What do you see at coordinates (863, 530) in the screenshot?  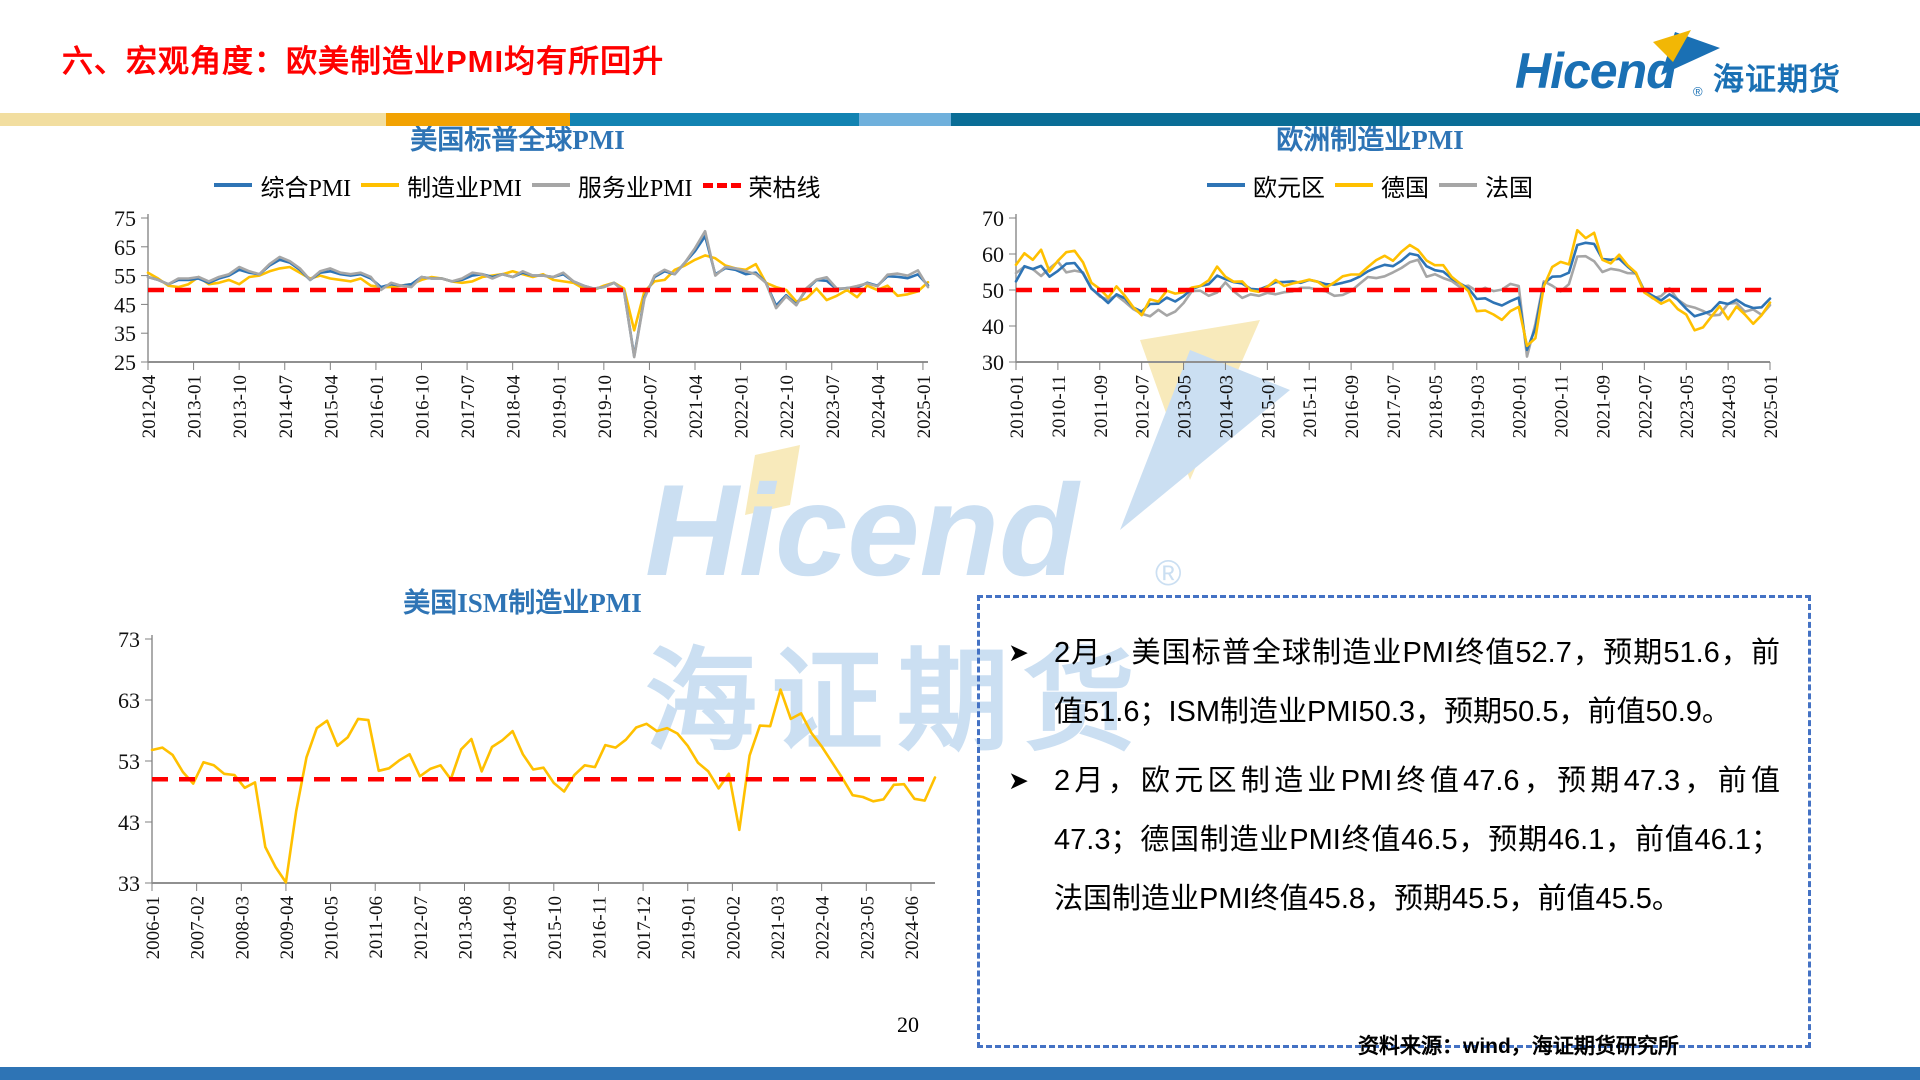 I see `watermark-brand: Hicend` at bounding box center [863, 530].